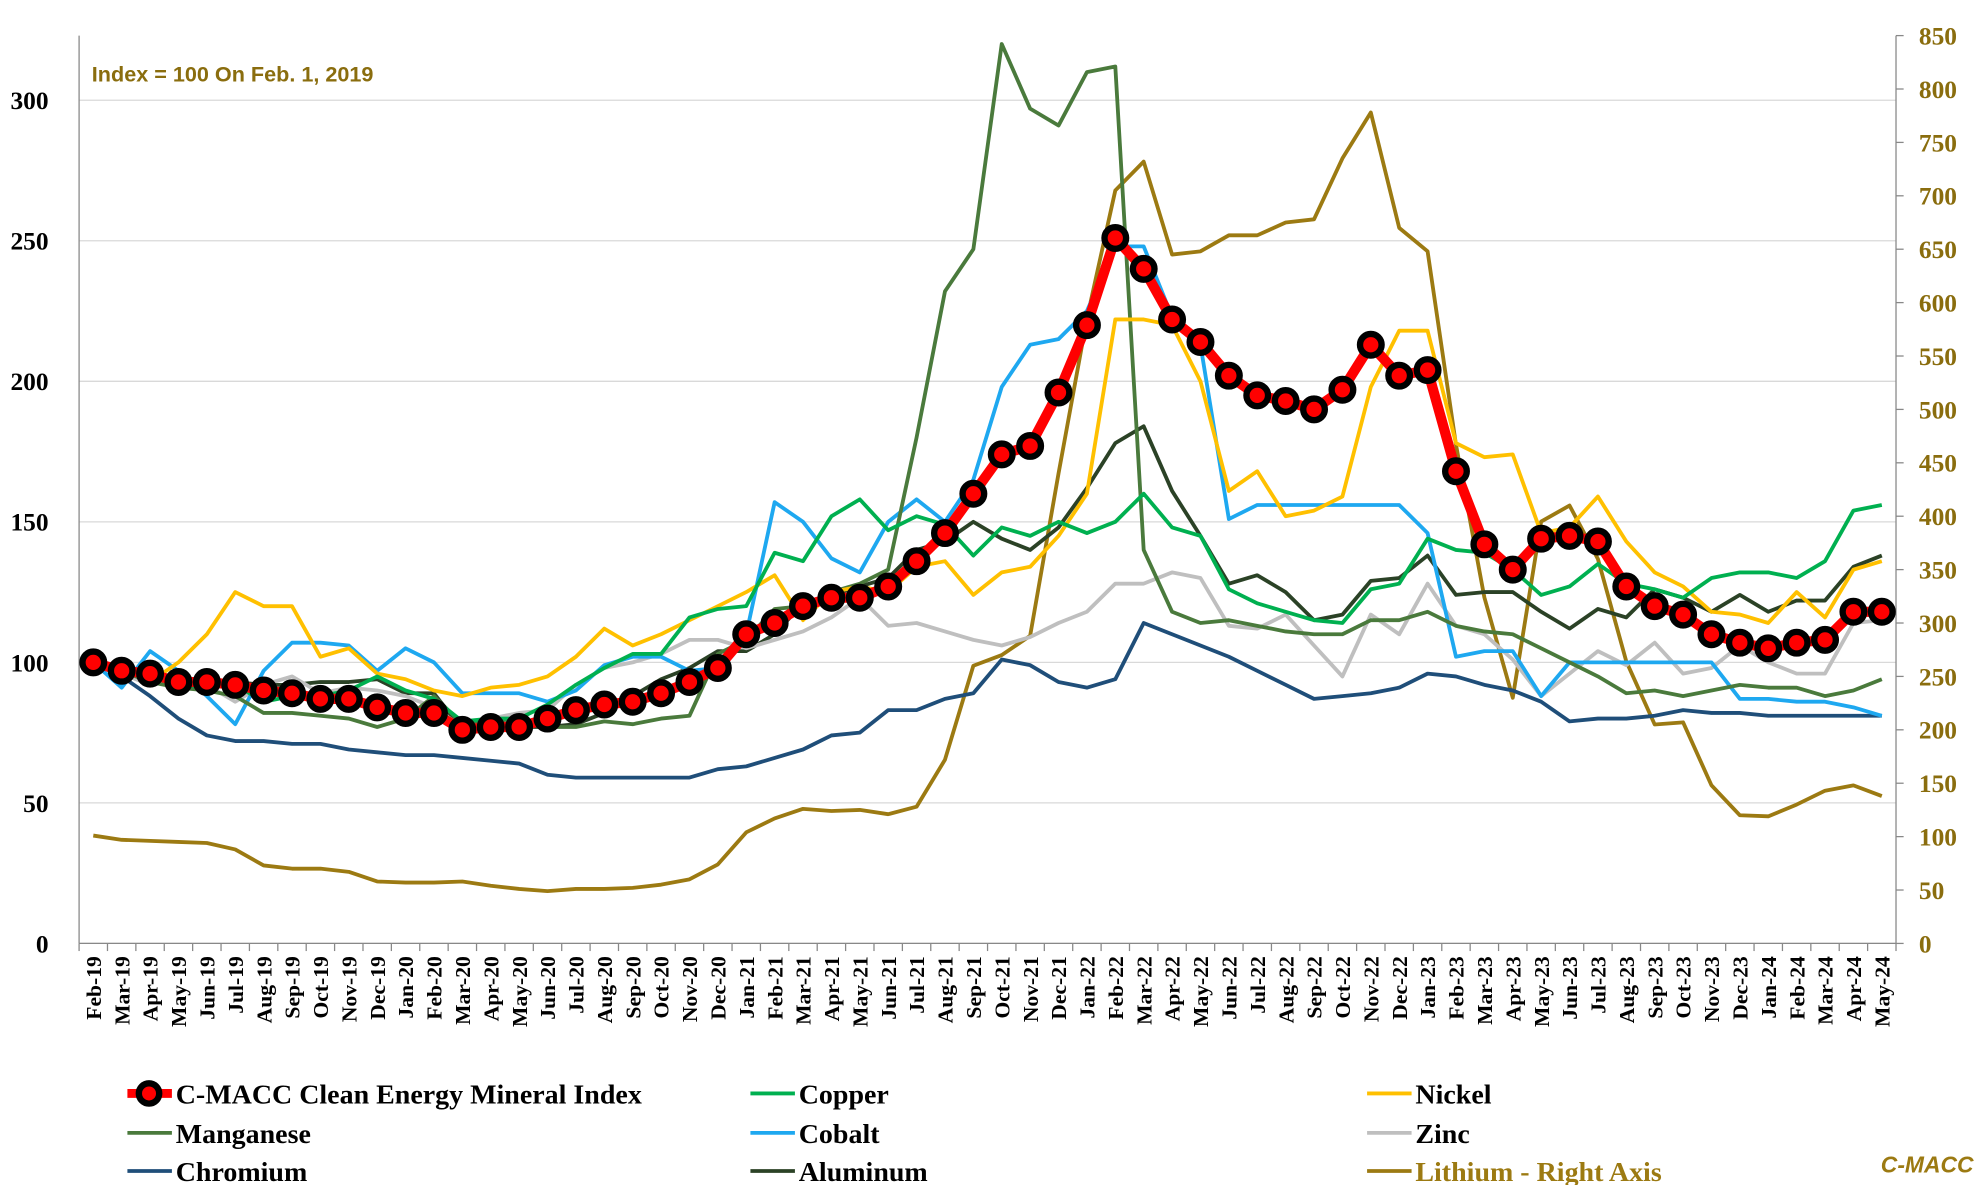 The image size is (1984, 1185). What do you see at coordinates (29, 101) in the screenshot?
I see `y-tick-label: 300` at bounding box center [29, 101].